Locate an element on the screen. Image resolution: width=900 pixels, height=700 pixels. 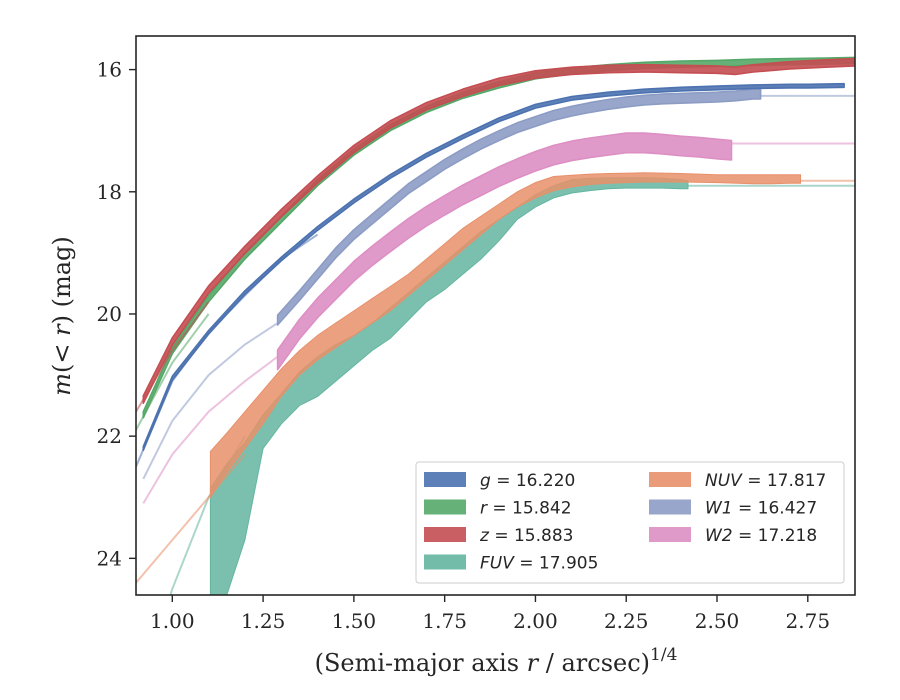
x-tick-label: 1.25 is located at coordinates (263, 621).